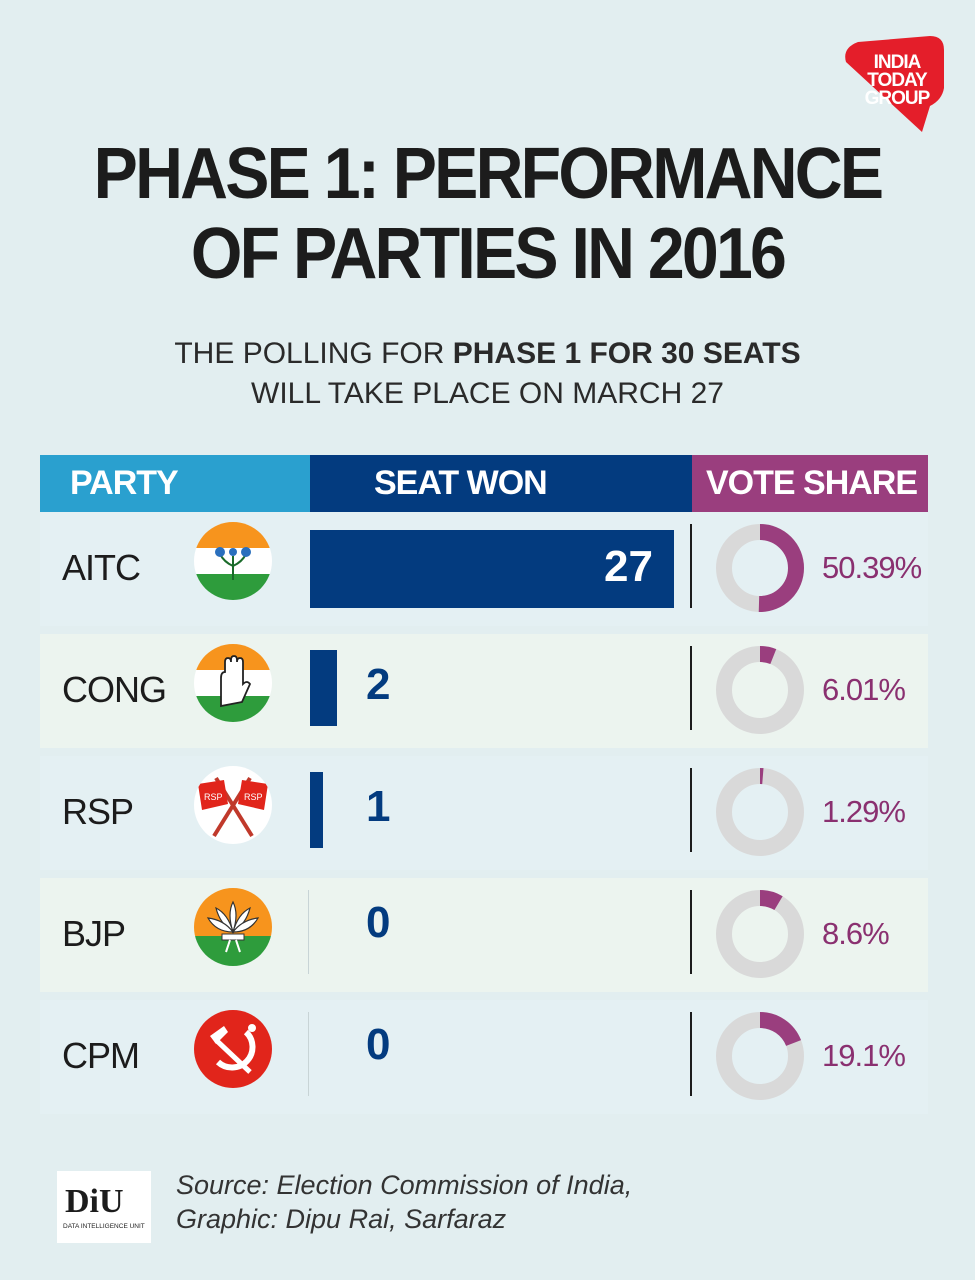 The height and width of the screenshot is (1280, 975). What do you see at coordinates (233, 561) in the screenshot?
I see `aitc-flower-symbol-icon` at bounding box center [233, 561].